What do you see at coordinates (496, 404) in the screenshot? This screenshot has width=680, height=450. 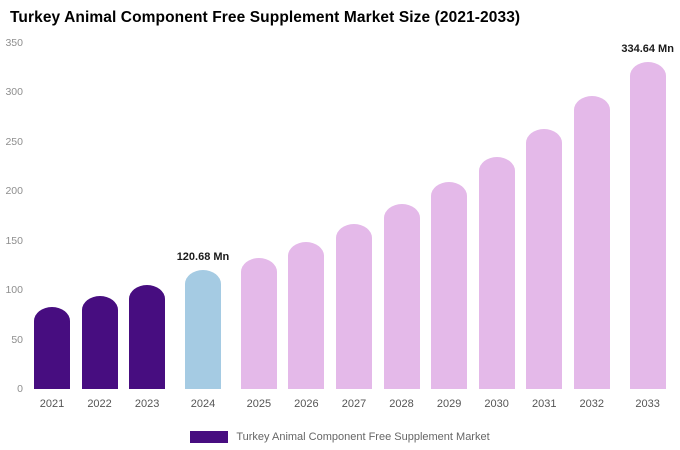 I see `x-tick-label-2030: 2030` at bounding box center [496, 404].